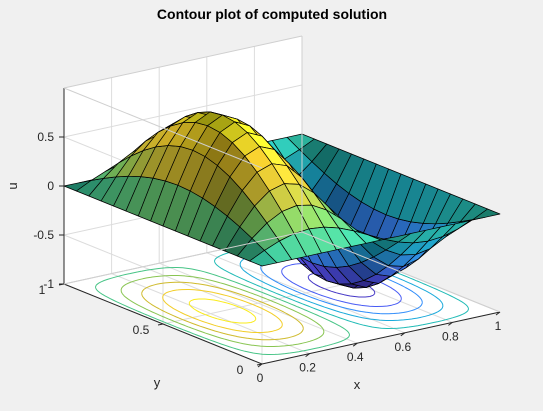  What do you see at coordinates (43, 235) in the screenshot?
I see `z-tick-label: -0.5` at bounding box center [43, 235].